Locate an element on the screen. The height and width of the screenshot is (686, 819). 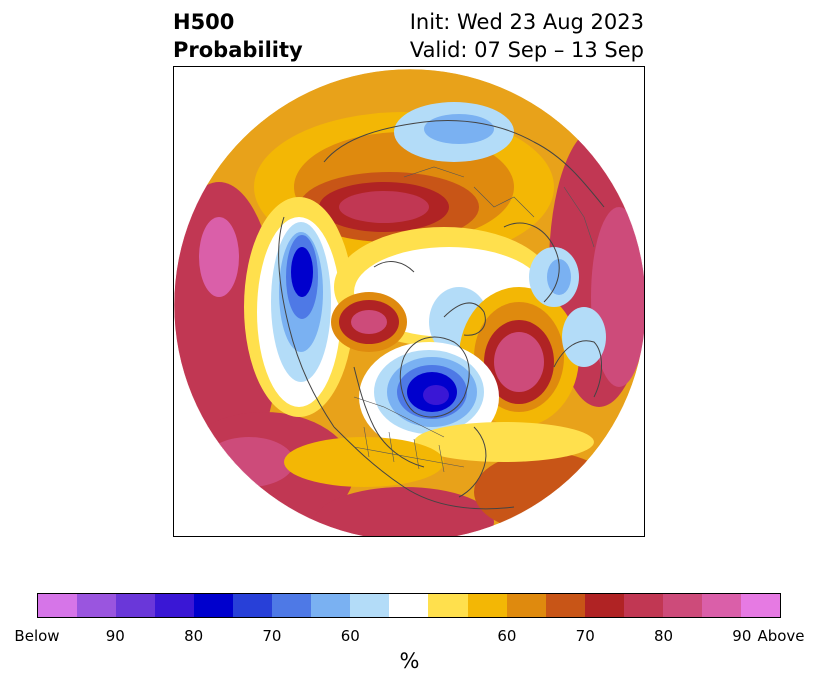
colorbar-ticks: Below 90 80 70 60 60 70 80 90 Above is located at coordinates (409, 637).